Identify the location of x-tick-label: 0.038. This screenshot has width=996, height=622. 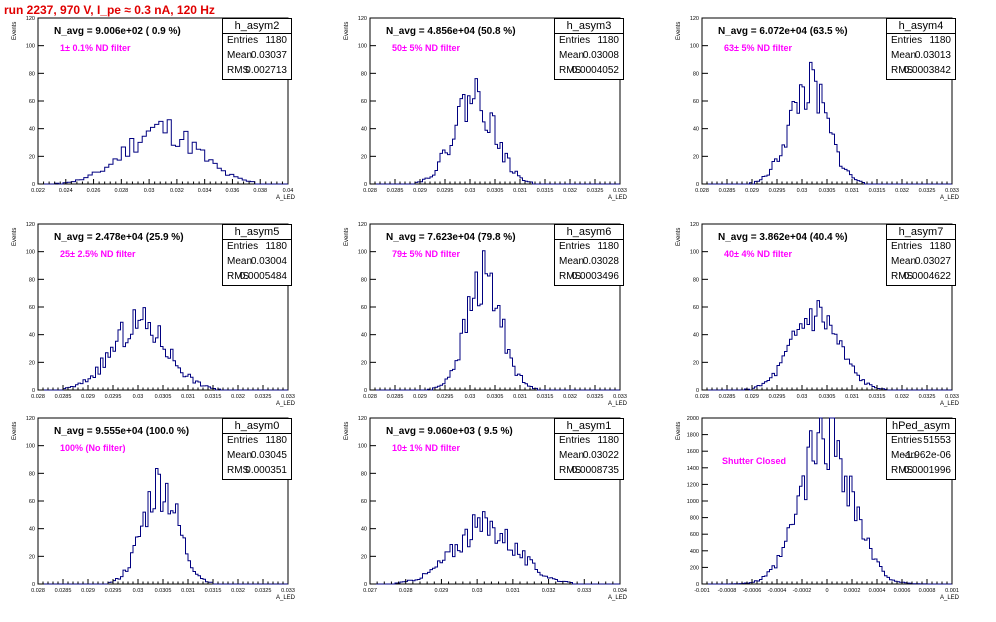
(260, 191).